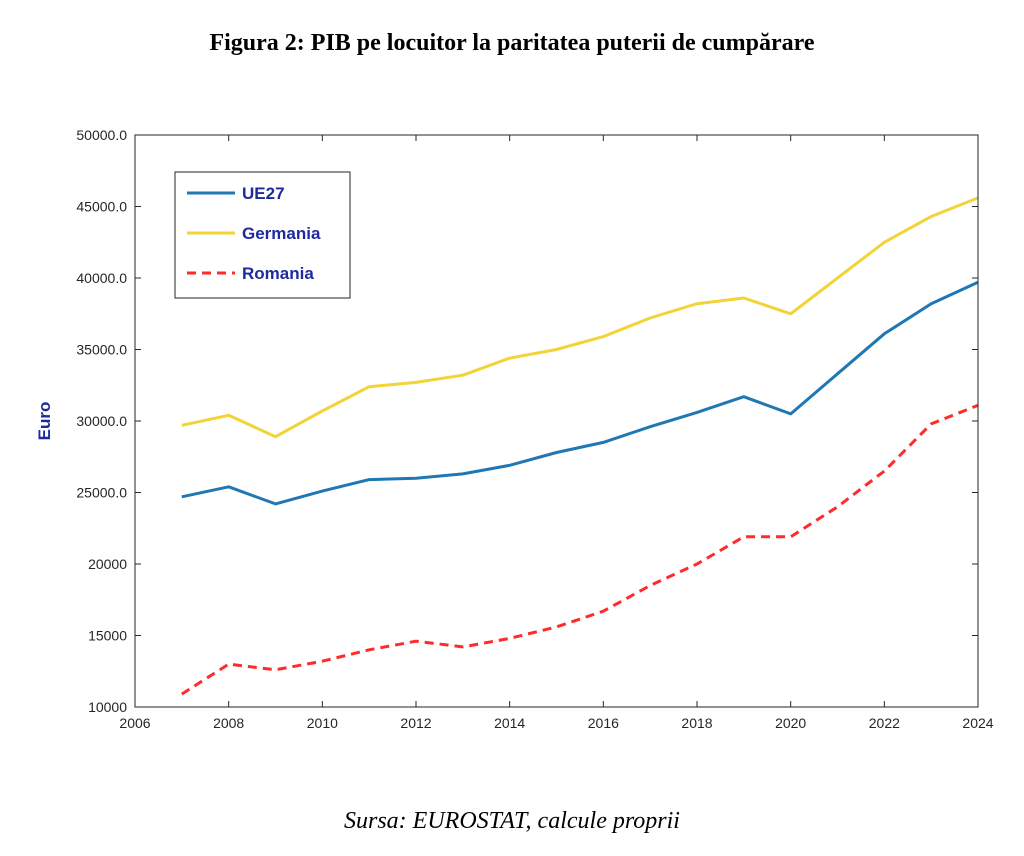  Describe the element at coordinates (263, 193) in the screenshot. I see `legend-label-ue27: UE27` at that location.